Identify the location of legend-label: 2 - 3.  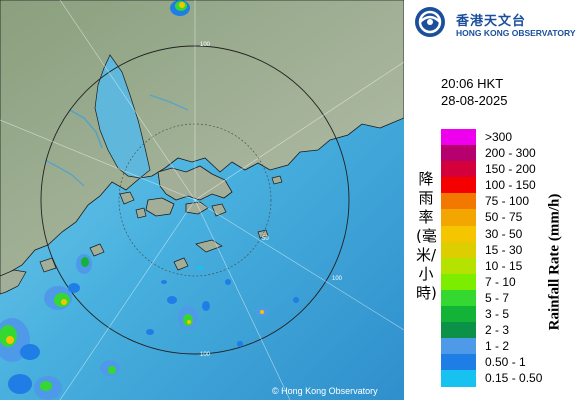
(497, 330).